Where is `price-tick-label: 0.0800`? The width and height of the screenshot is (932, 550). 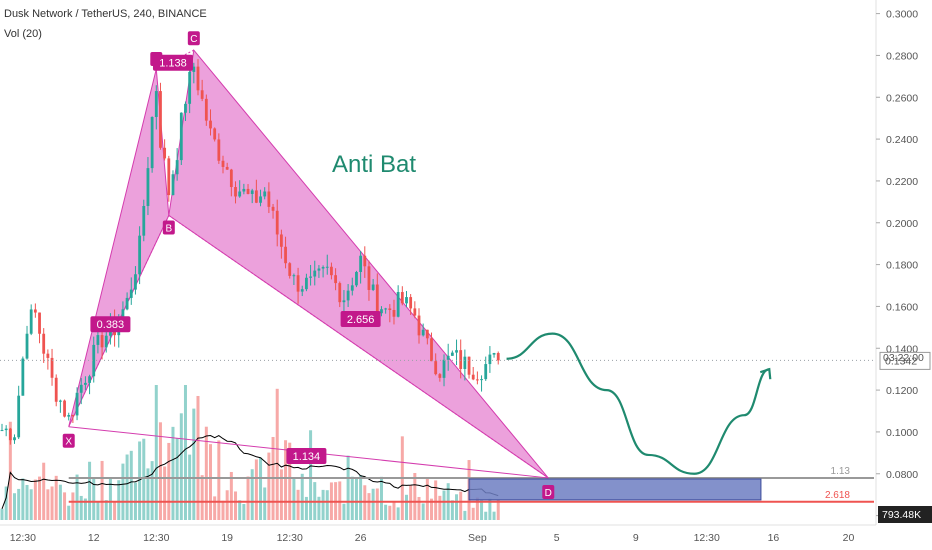
price-tick-label: 0.0800 is located at coordinates (902, 475).